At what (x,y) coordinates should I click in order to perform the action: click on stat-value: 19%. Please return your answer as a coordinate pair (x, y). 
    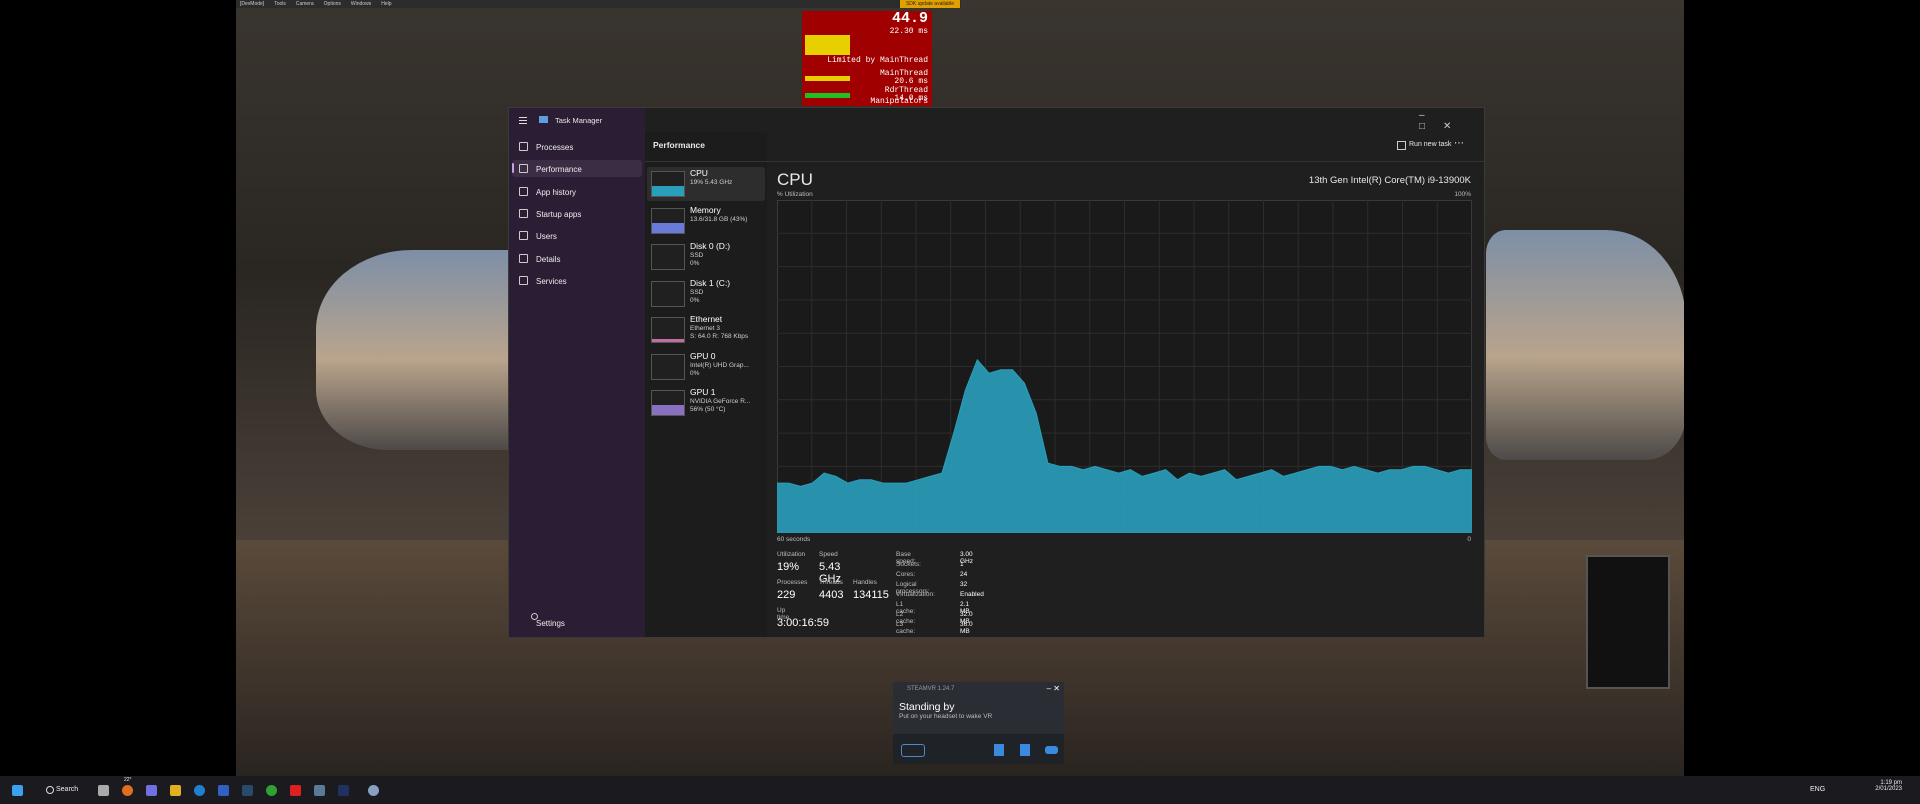
    Looking at the image, I should click on (788, 567).